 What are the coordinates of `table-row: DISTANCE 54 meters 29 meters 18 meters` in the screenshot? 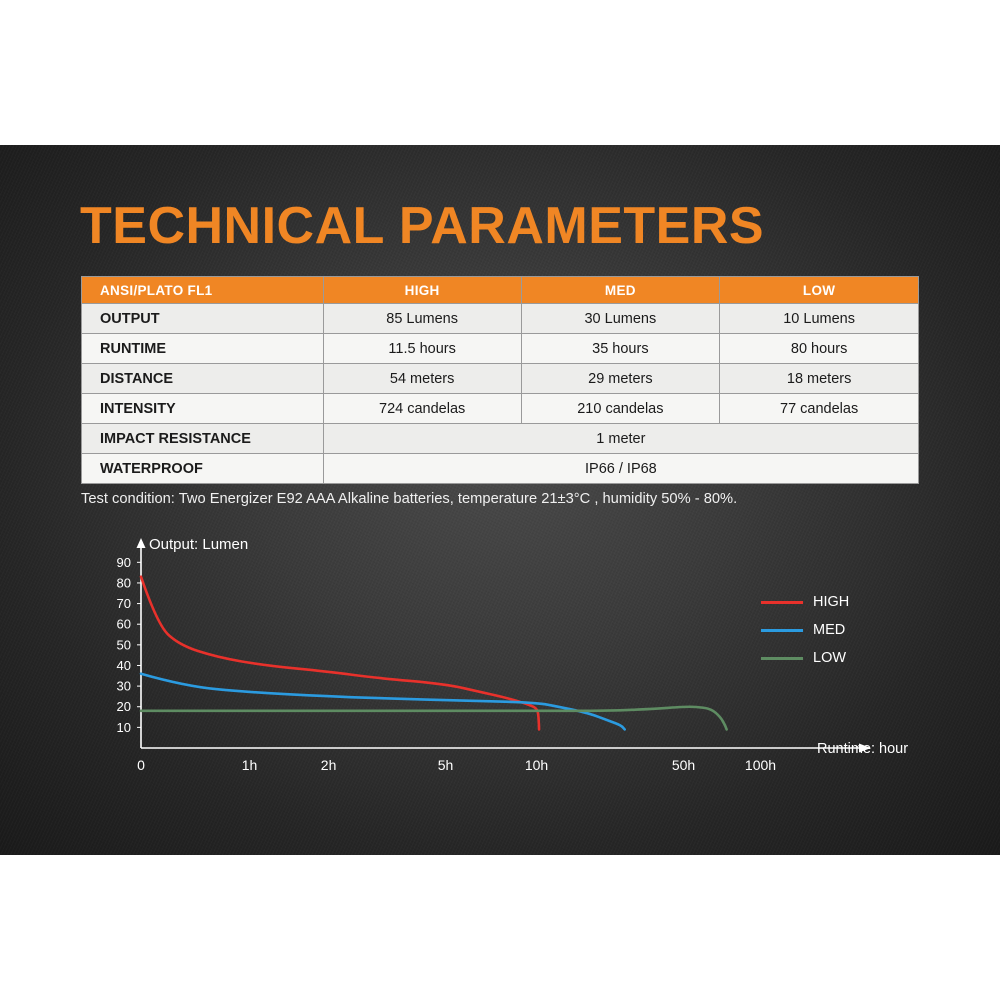 It's located at (500, 378).